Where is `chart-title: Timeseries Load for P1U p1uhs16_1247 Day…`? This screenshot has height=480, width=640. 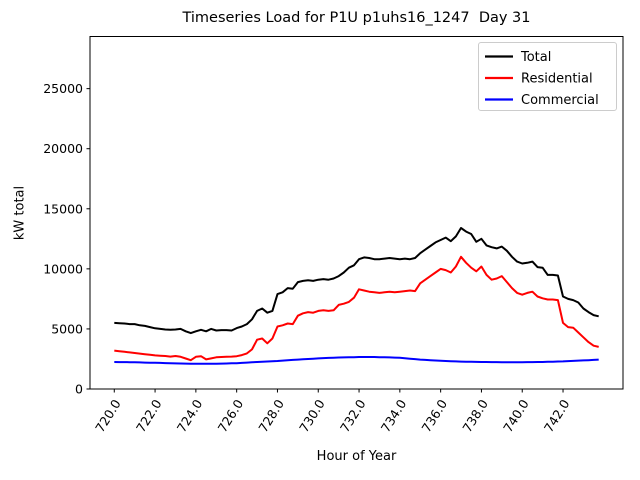
chart-title: Timeseries Load for P1U p1uhs16_1247 Day… is located at coordinates (356, 18).